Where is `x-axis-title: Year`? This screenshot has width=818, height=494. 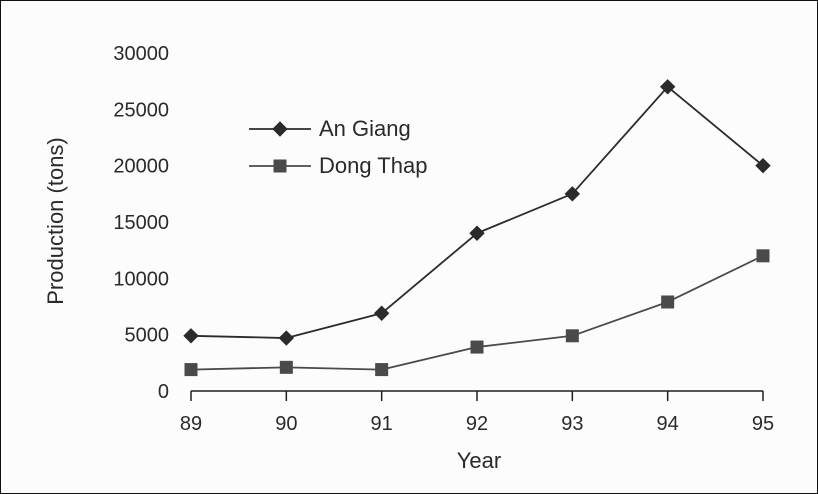 x-axis-title: Year is located at coordinates (479, 460).